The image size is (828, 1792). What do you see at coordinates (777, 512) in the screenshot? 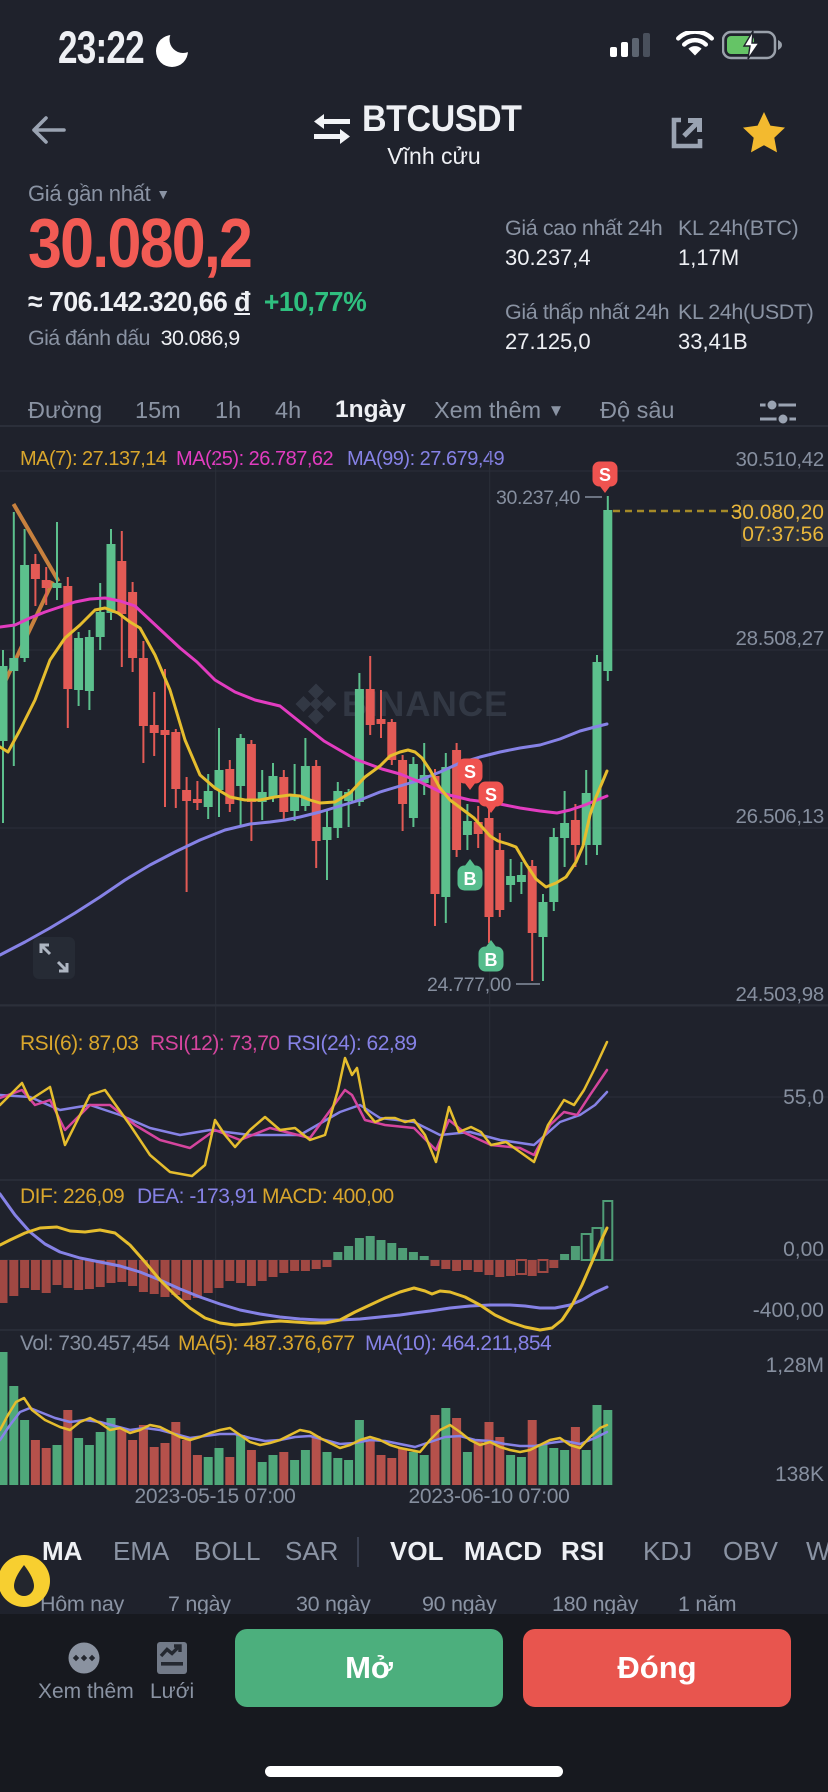
I see `svg-text: 30.080,20` at bounding box center [777, 512].